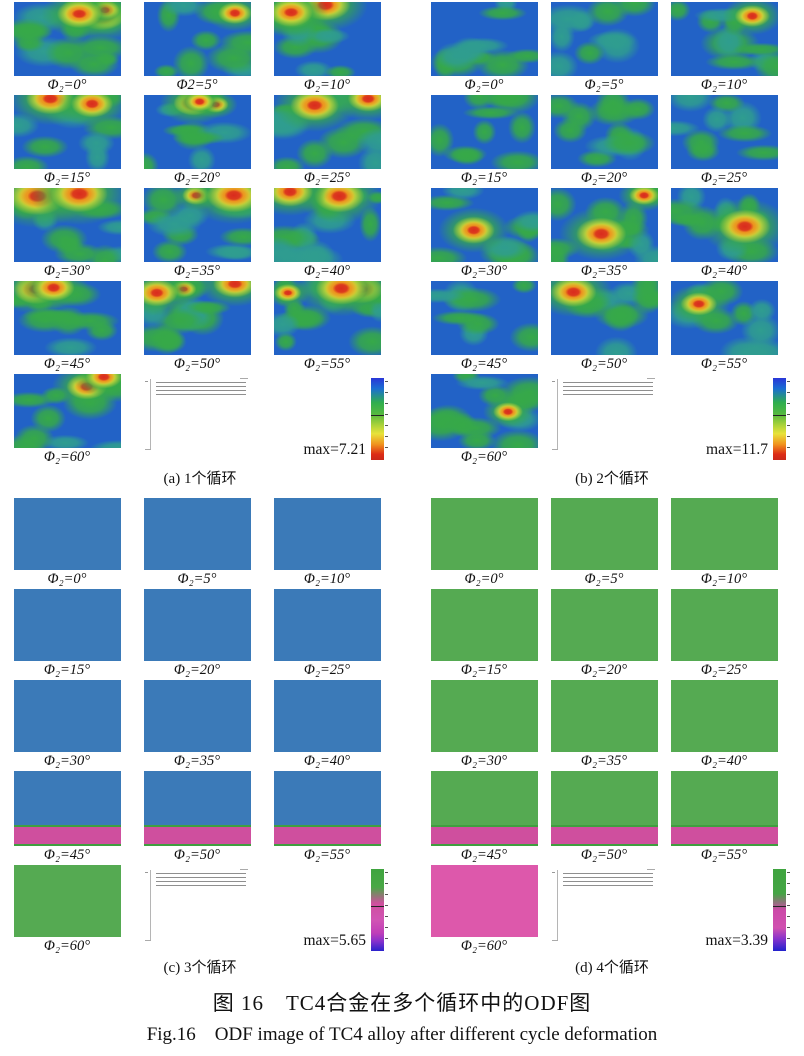  What do you see at coordinates (67, 543) in the screenshot?
I see `odf-cell: Φ₂=0°` at bounding box center [67, 543].